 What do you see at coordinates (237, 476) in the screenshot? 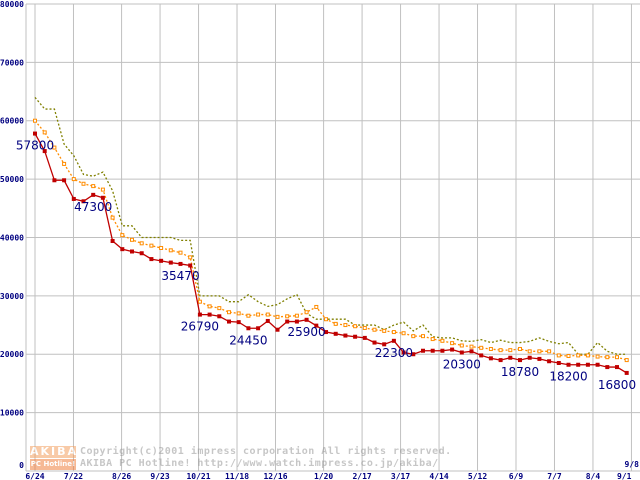
I see `x-tick-label: 11/18` at bounding box center [237, 476].